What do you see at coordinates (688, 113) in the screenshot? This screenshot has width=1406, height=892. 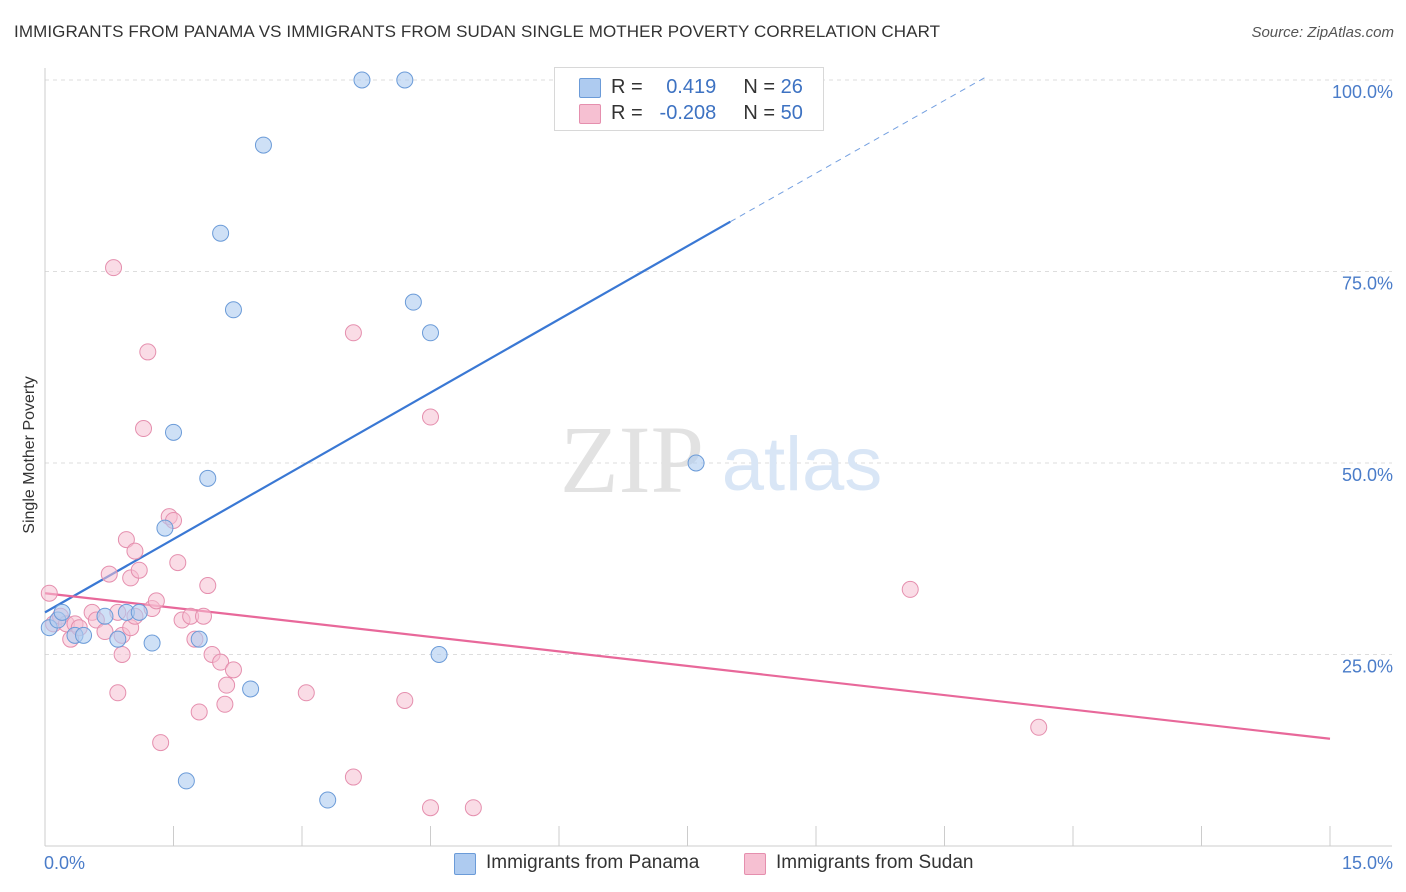 I see `legend-r-value: -0.208` at bounding box center [688, 113].